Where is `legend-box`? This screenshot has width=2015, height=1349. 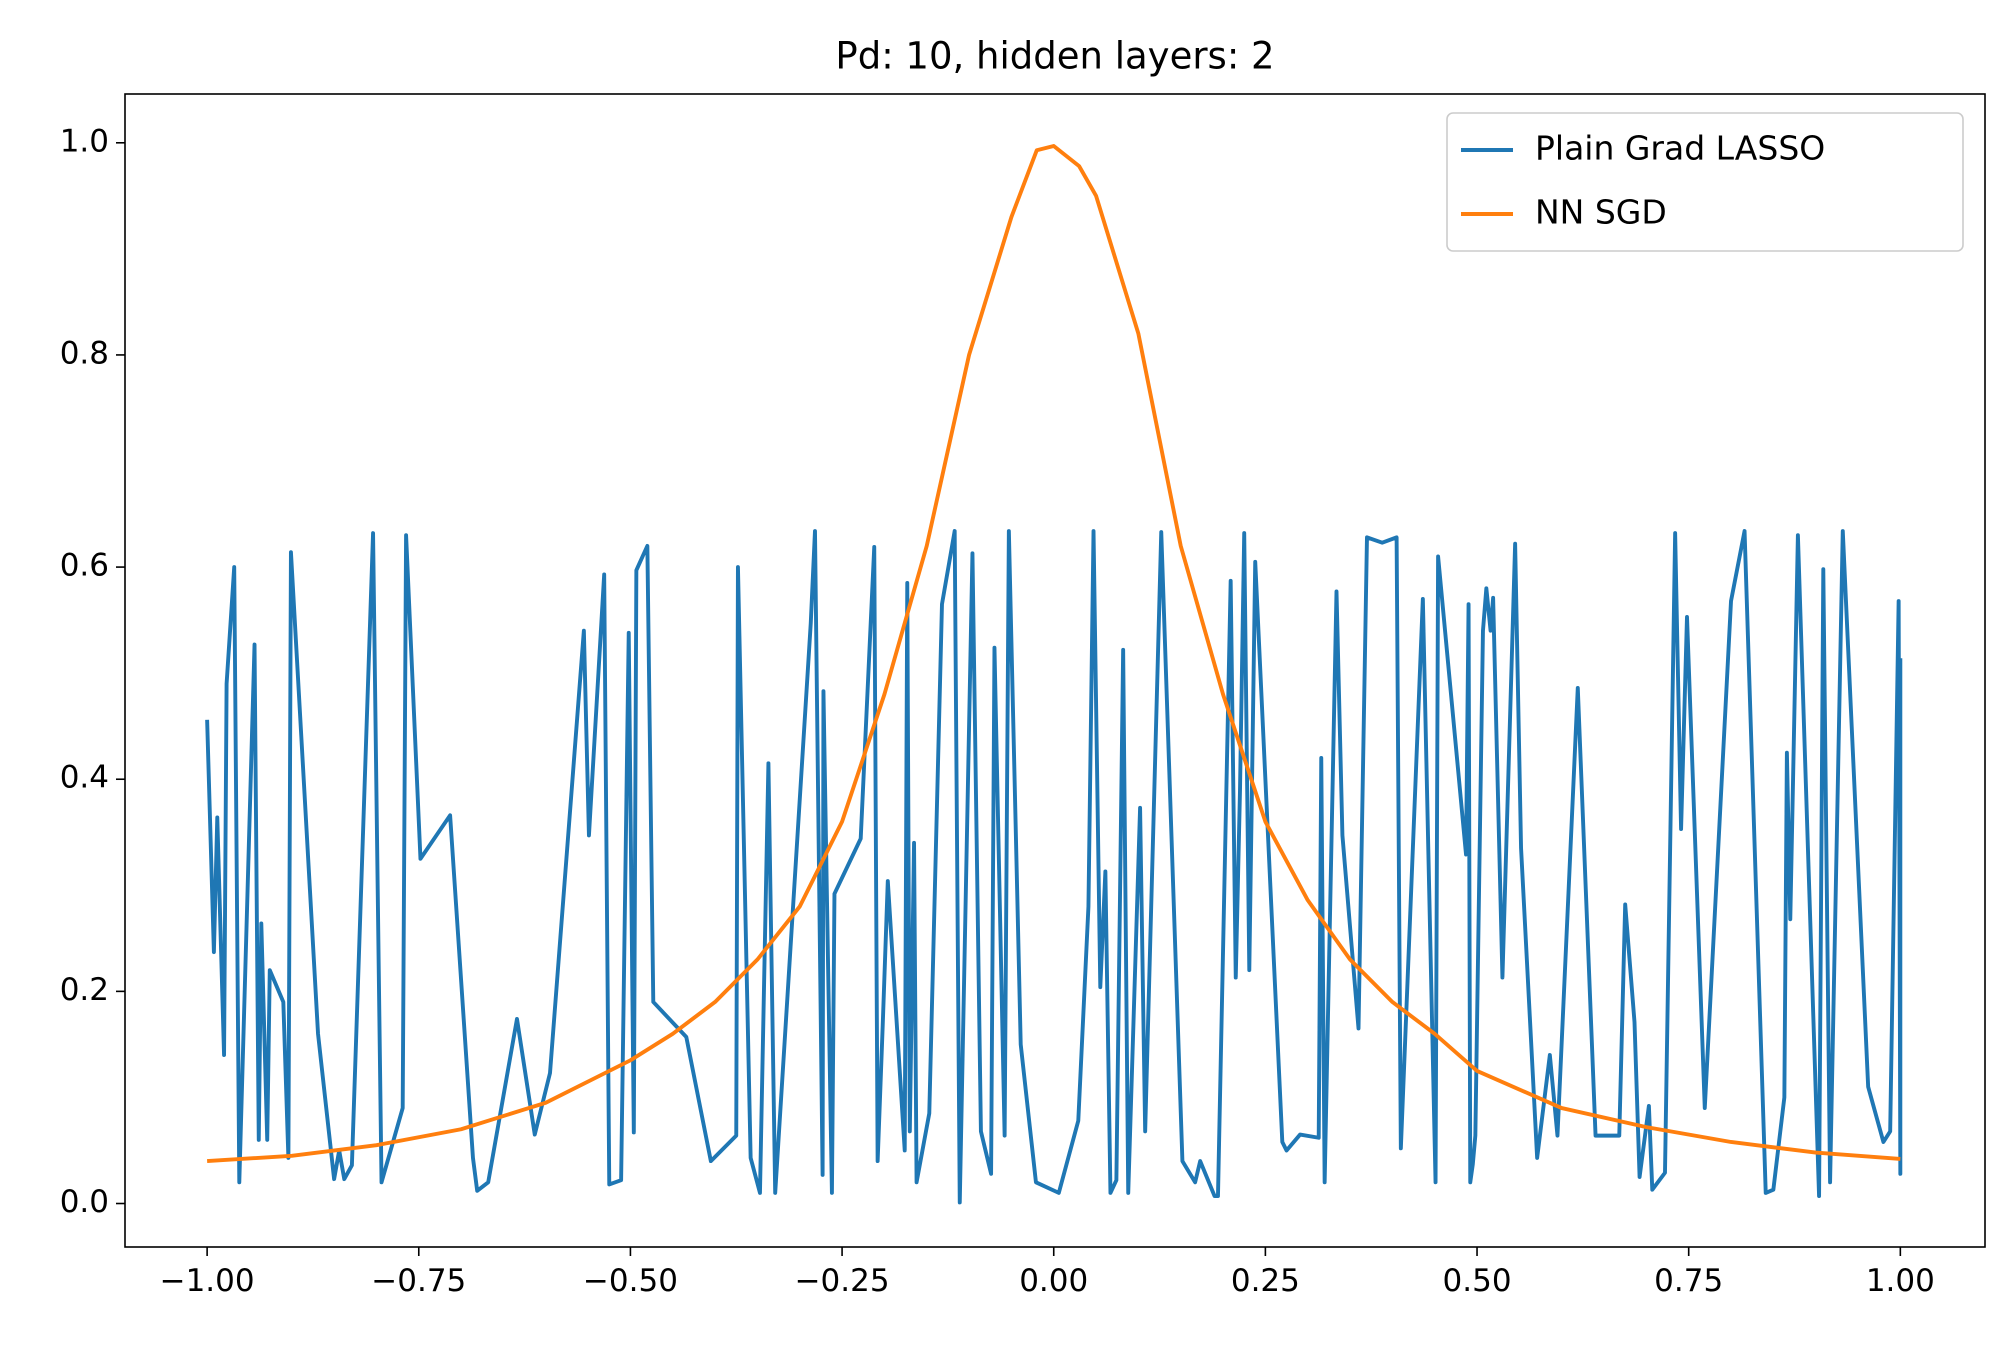
legend-box is located at coordinates (1705, 182).